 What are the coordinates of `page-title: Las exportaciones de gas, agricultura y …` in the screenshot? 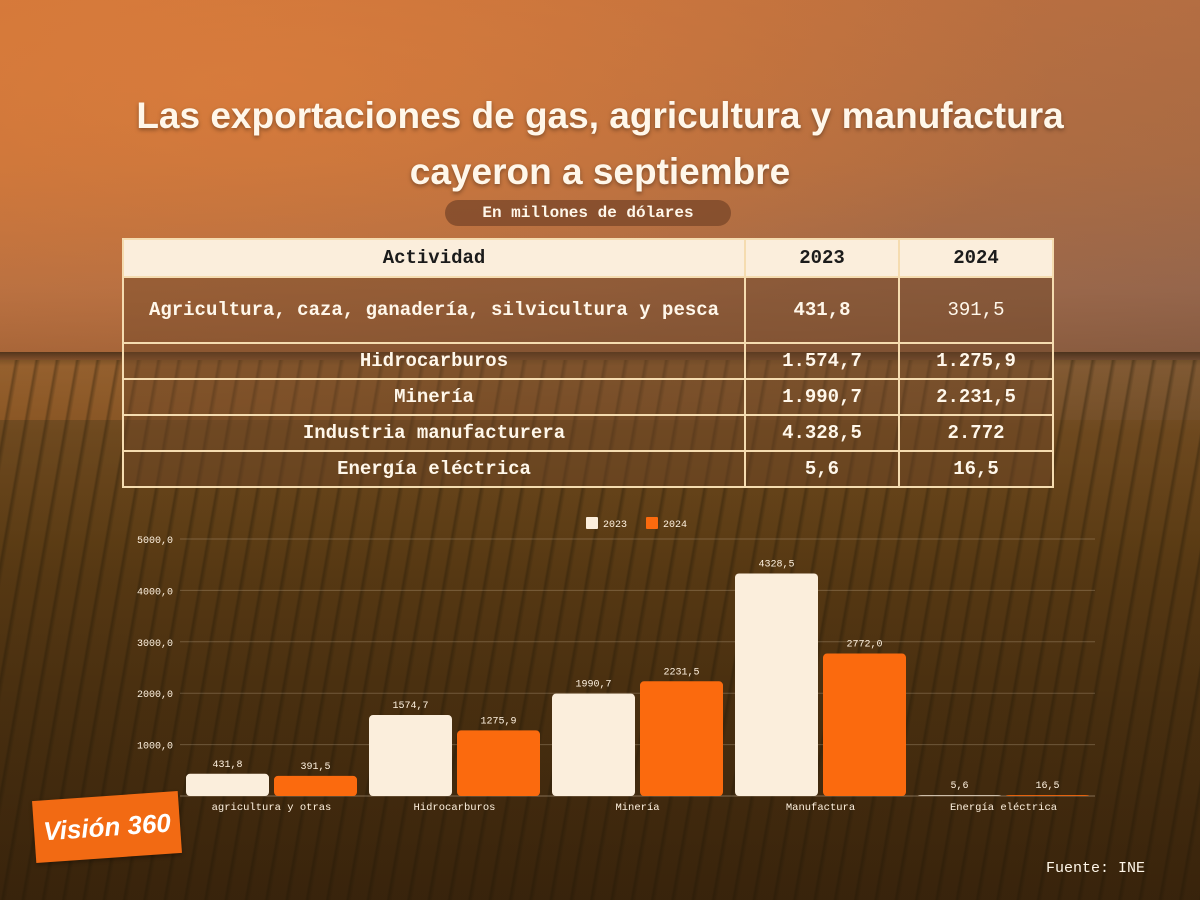 It's located at (600, 143).